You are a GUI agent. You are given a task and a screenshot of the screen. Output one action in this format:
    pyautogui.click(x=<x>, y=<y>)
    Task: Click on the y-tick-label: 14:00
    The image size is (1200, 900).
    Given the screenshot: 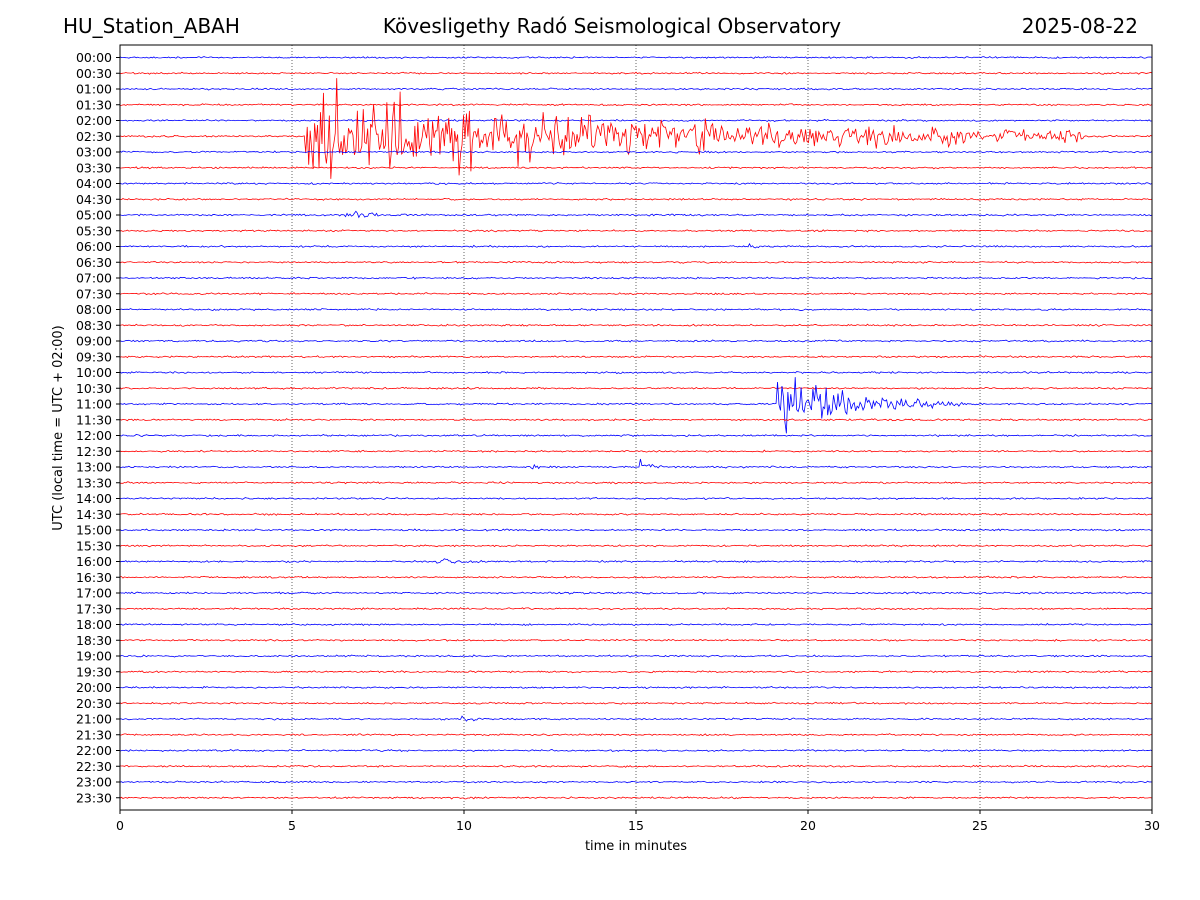 What is the action you would take?
    pyautogui.click(x=94, y=498)
    